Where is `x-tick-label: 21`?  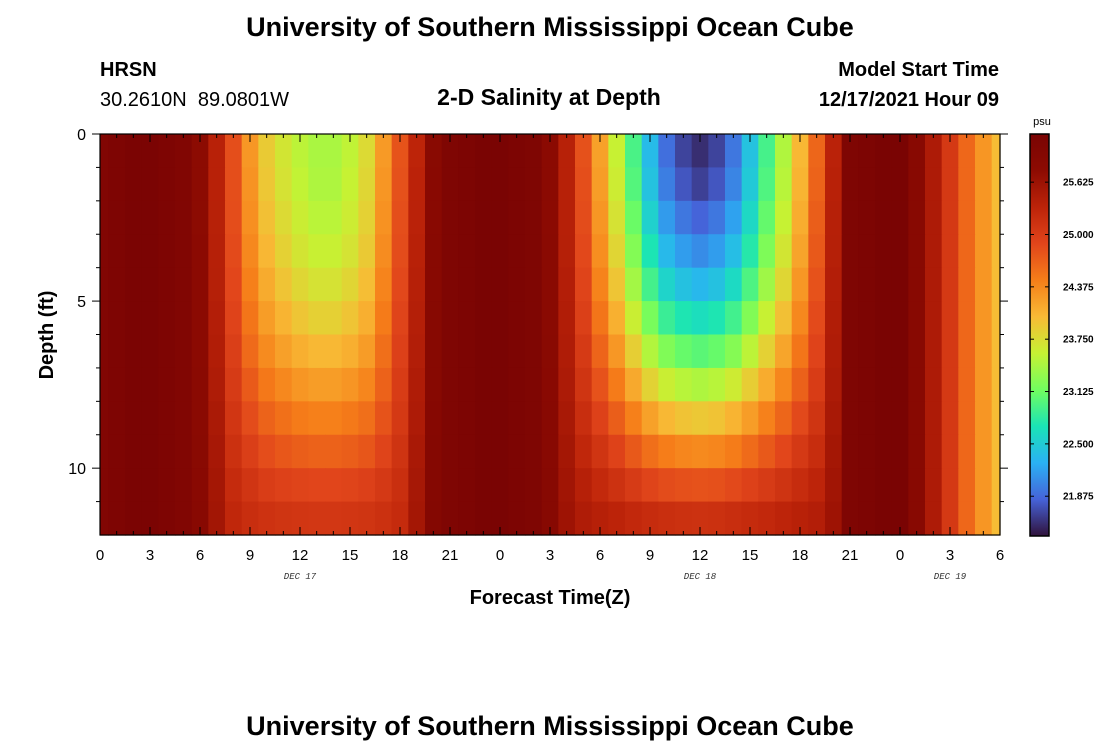 x-tick-label: 21 is located at coordinates (450, 555).